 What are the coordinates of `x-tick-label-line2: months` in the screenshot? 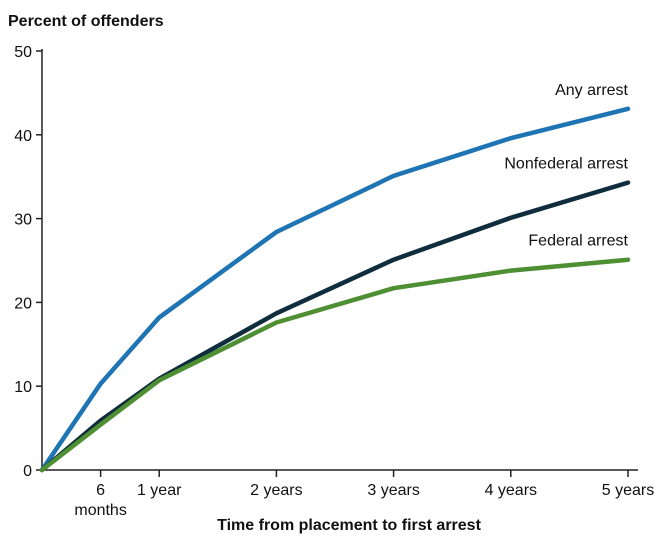 It's located at (100, 510).